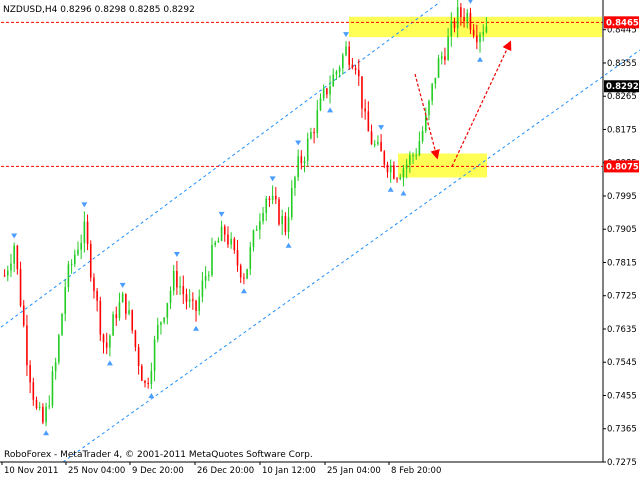  What do you see at coordinates (622, 64) in the screenshot?
I see `y-tick-label: 0.8355` at bounding box center [622, 64].